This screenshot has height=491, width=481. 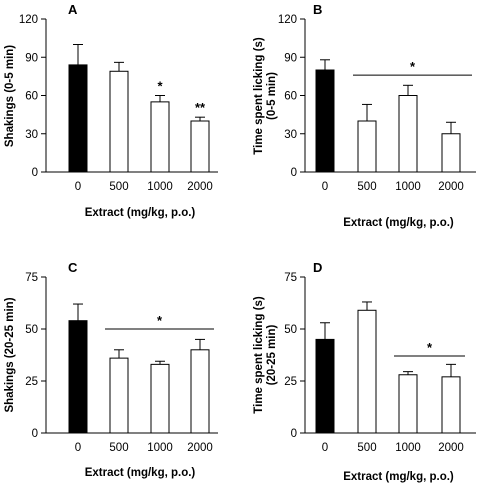 What do you see at coordinates (317, 9) in the screenshot?
I see `panel-letter: B` at bounding box center [317, 9].